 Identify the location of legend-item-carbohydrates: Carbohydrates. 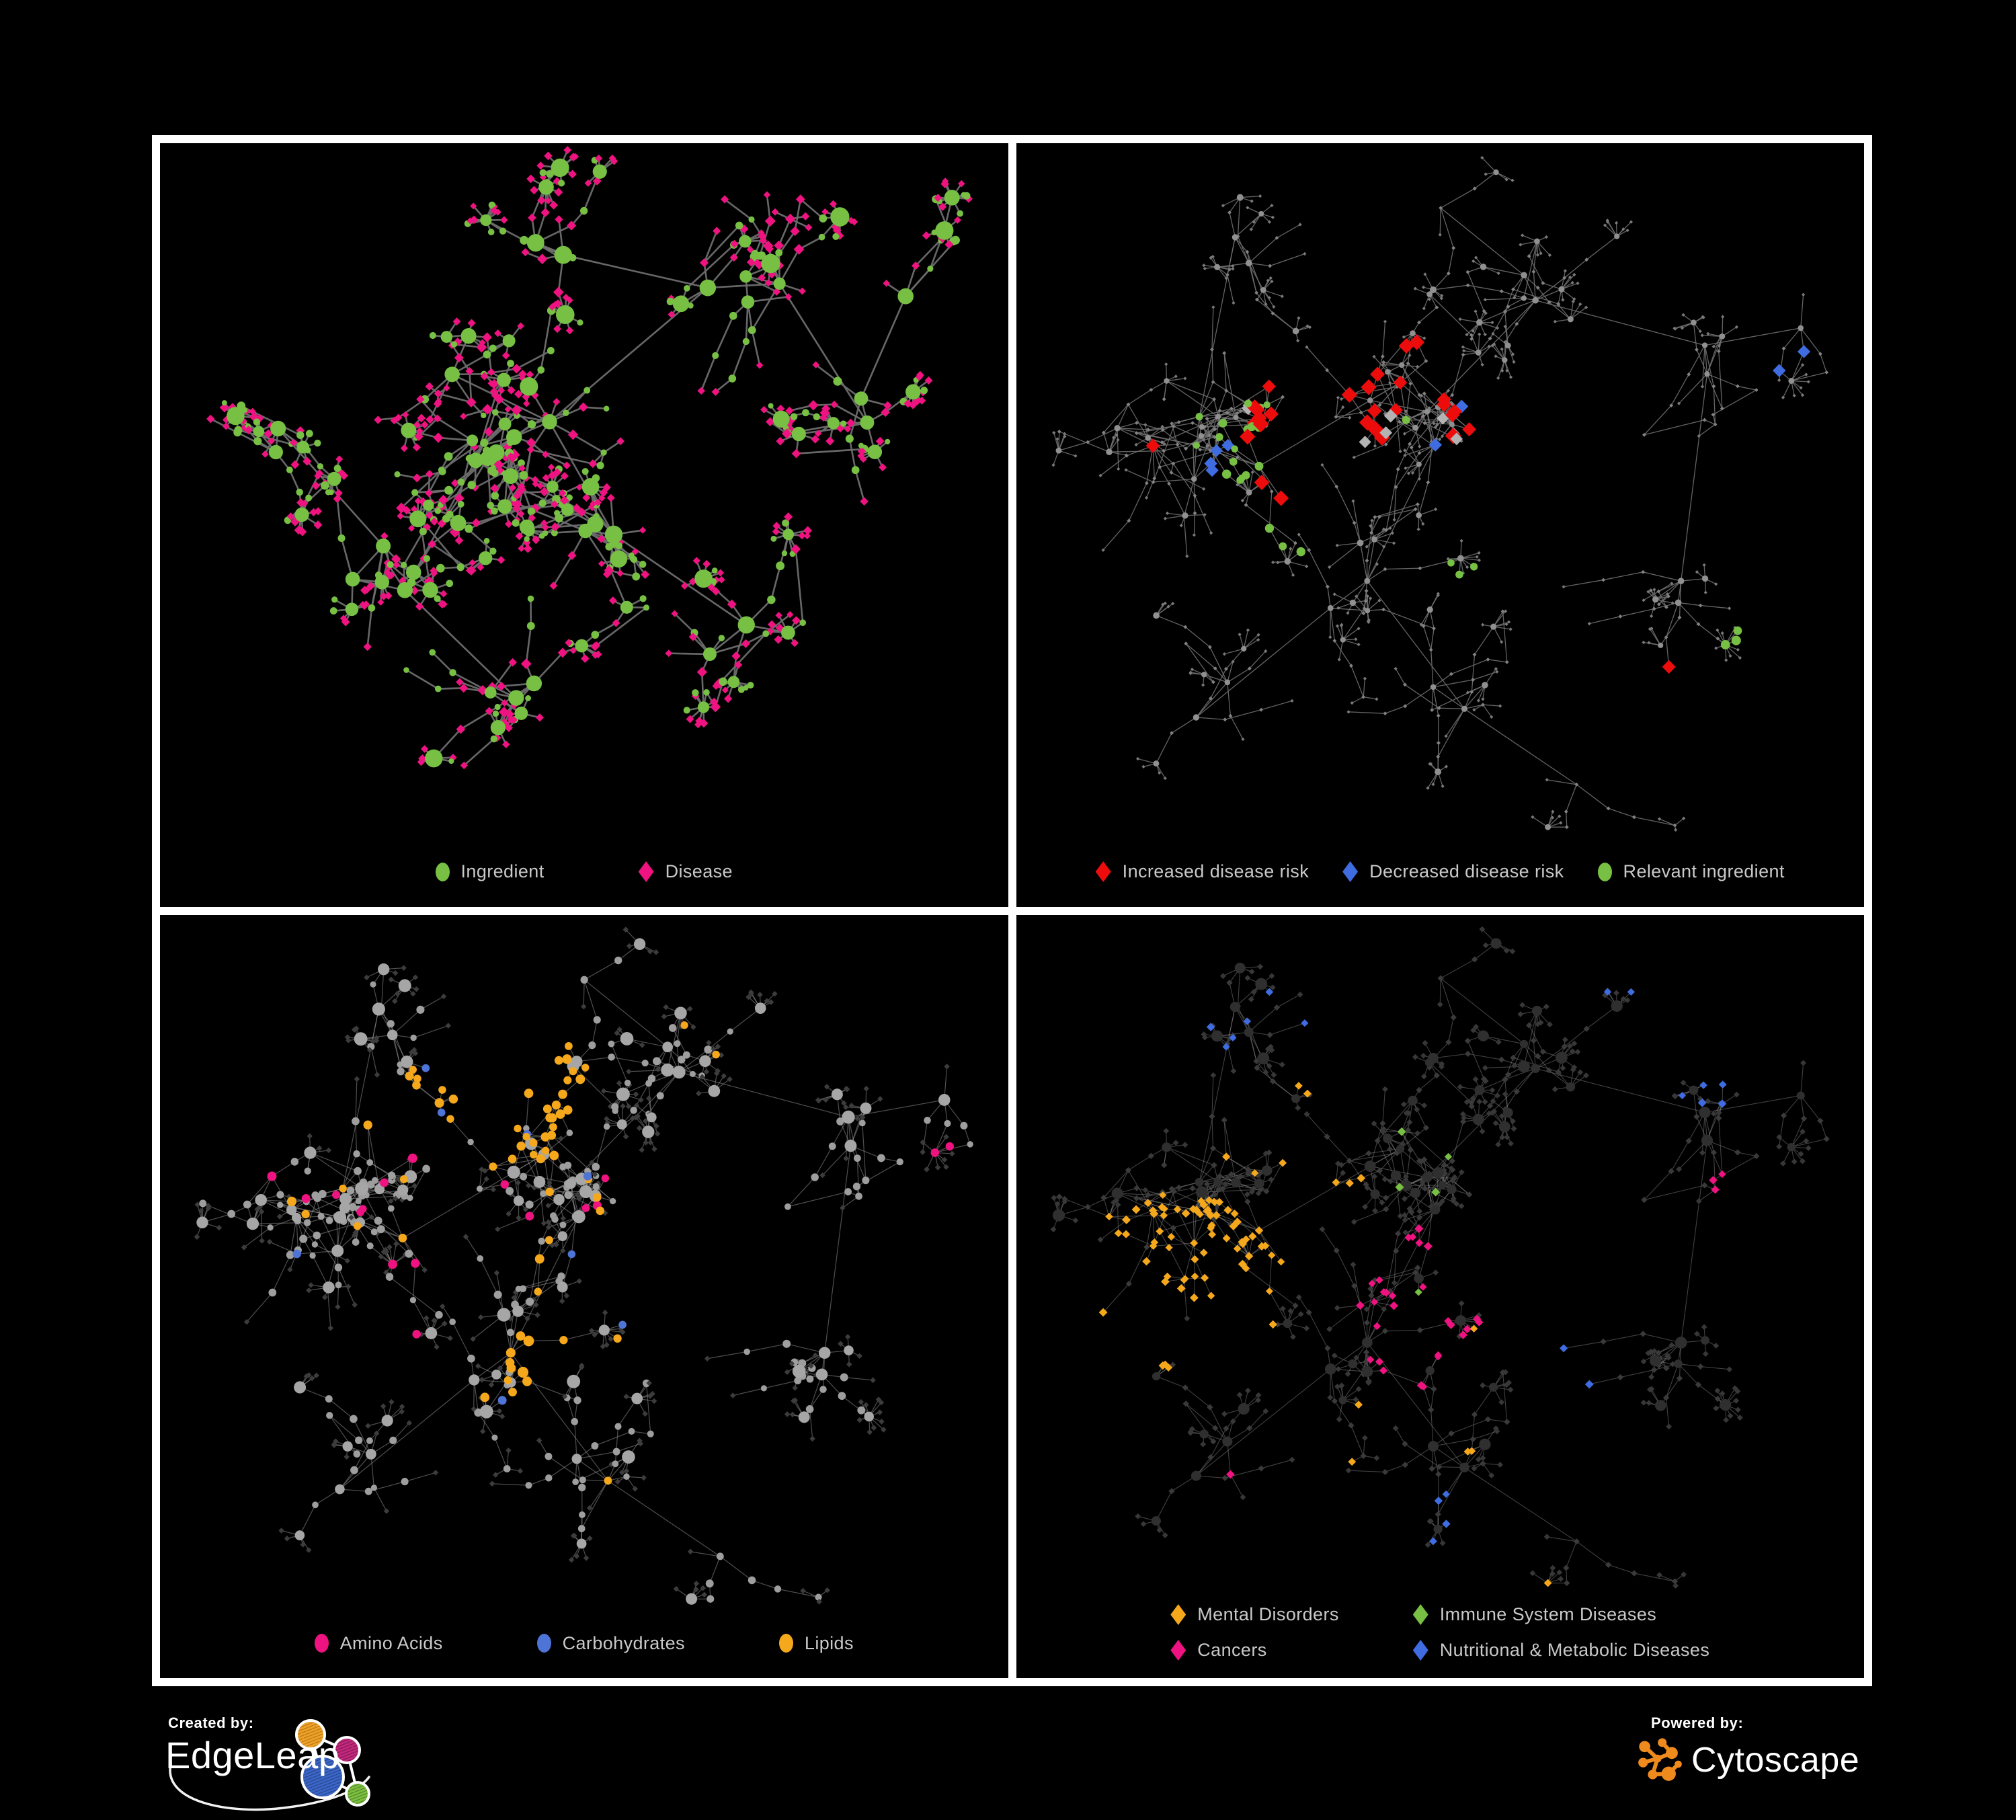
(610, 1643).